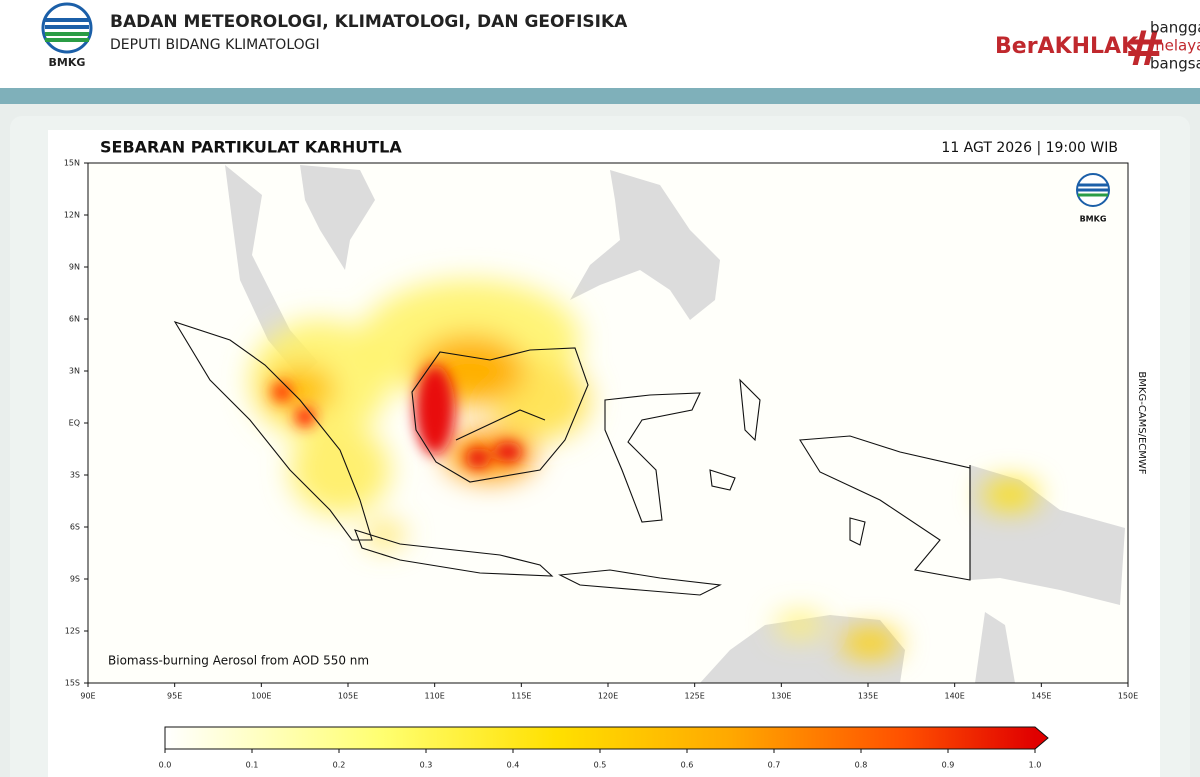  I want to click on lat-tick-label: 3S, so click(75, 475).